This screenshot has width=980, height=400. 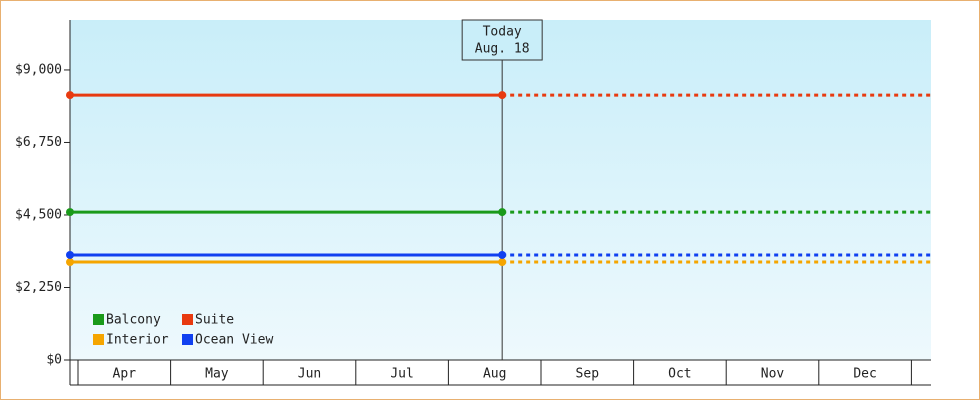 I want to click on x-tick-label: Oct, so click(x=679, y=374).